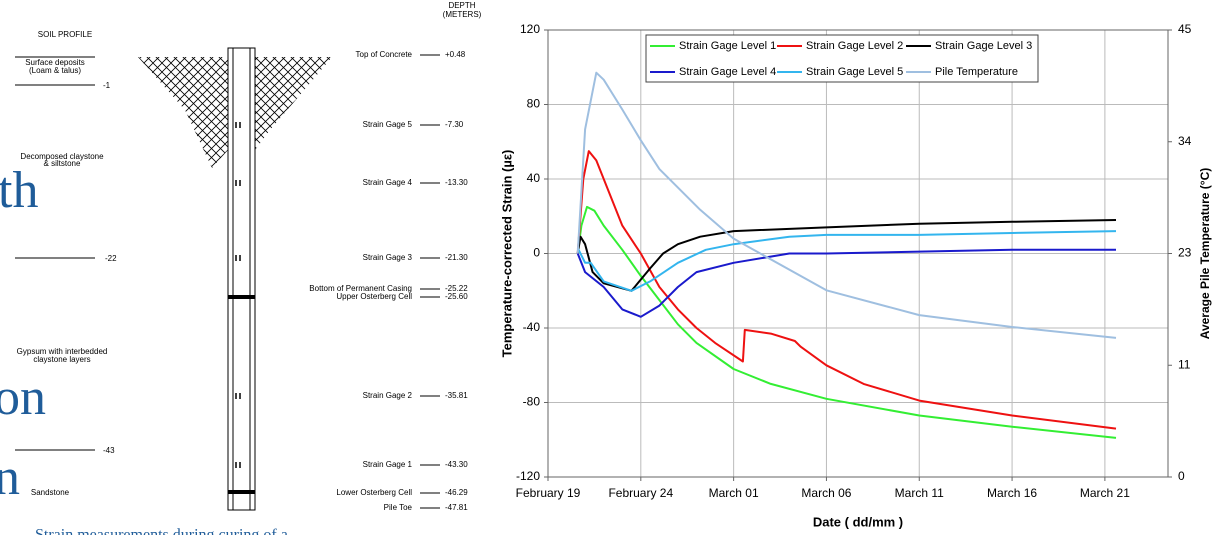  I want to click on y-tick-label: 80, so click(534, 104).